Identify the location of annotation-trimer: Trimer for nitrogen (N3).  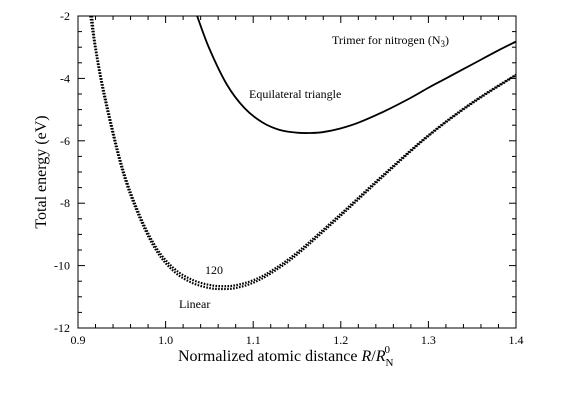
(390, 41).